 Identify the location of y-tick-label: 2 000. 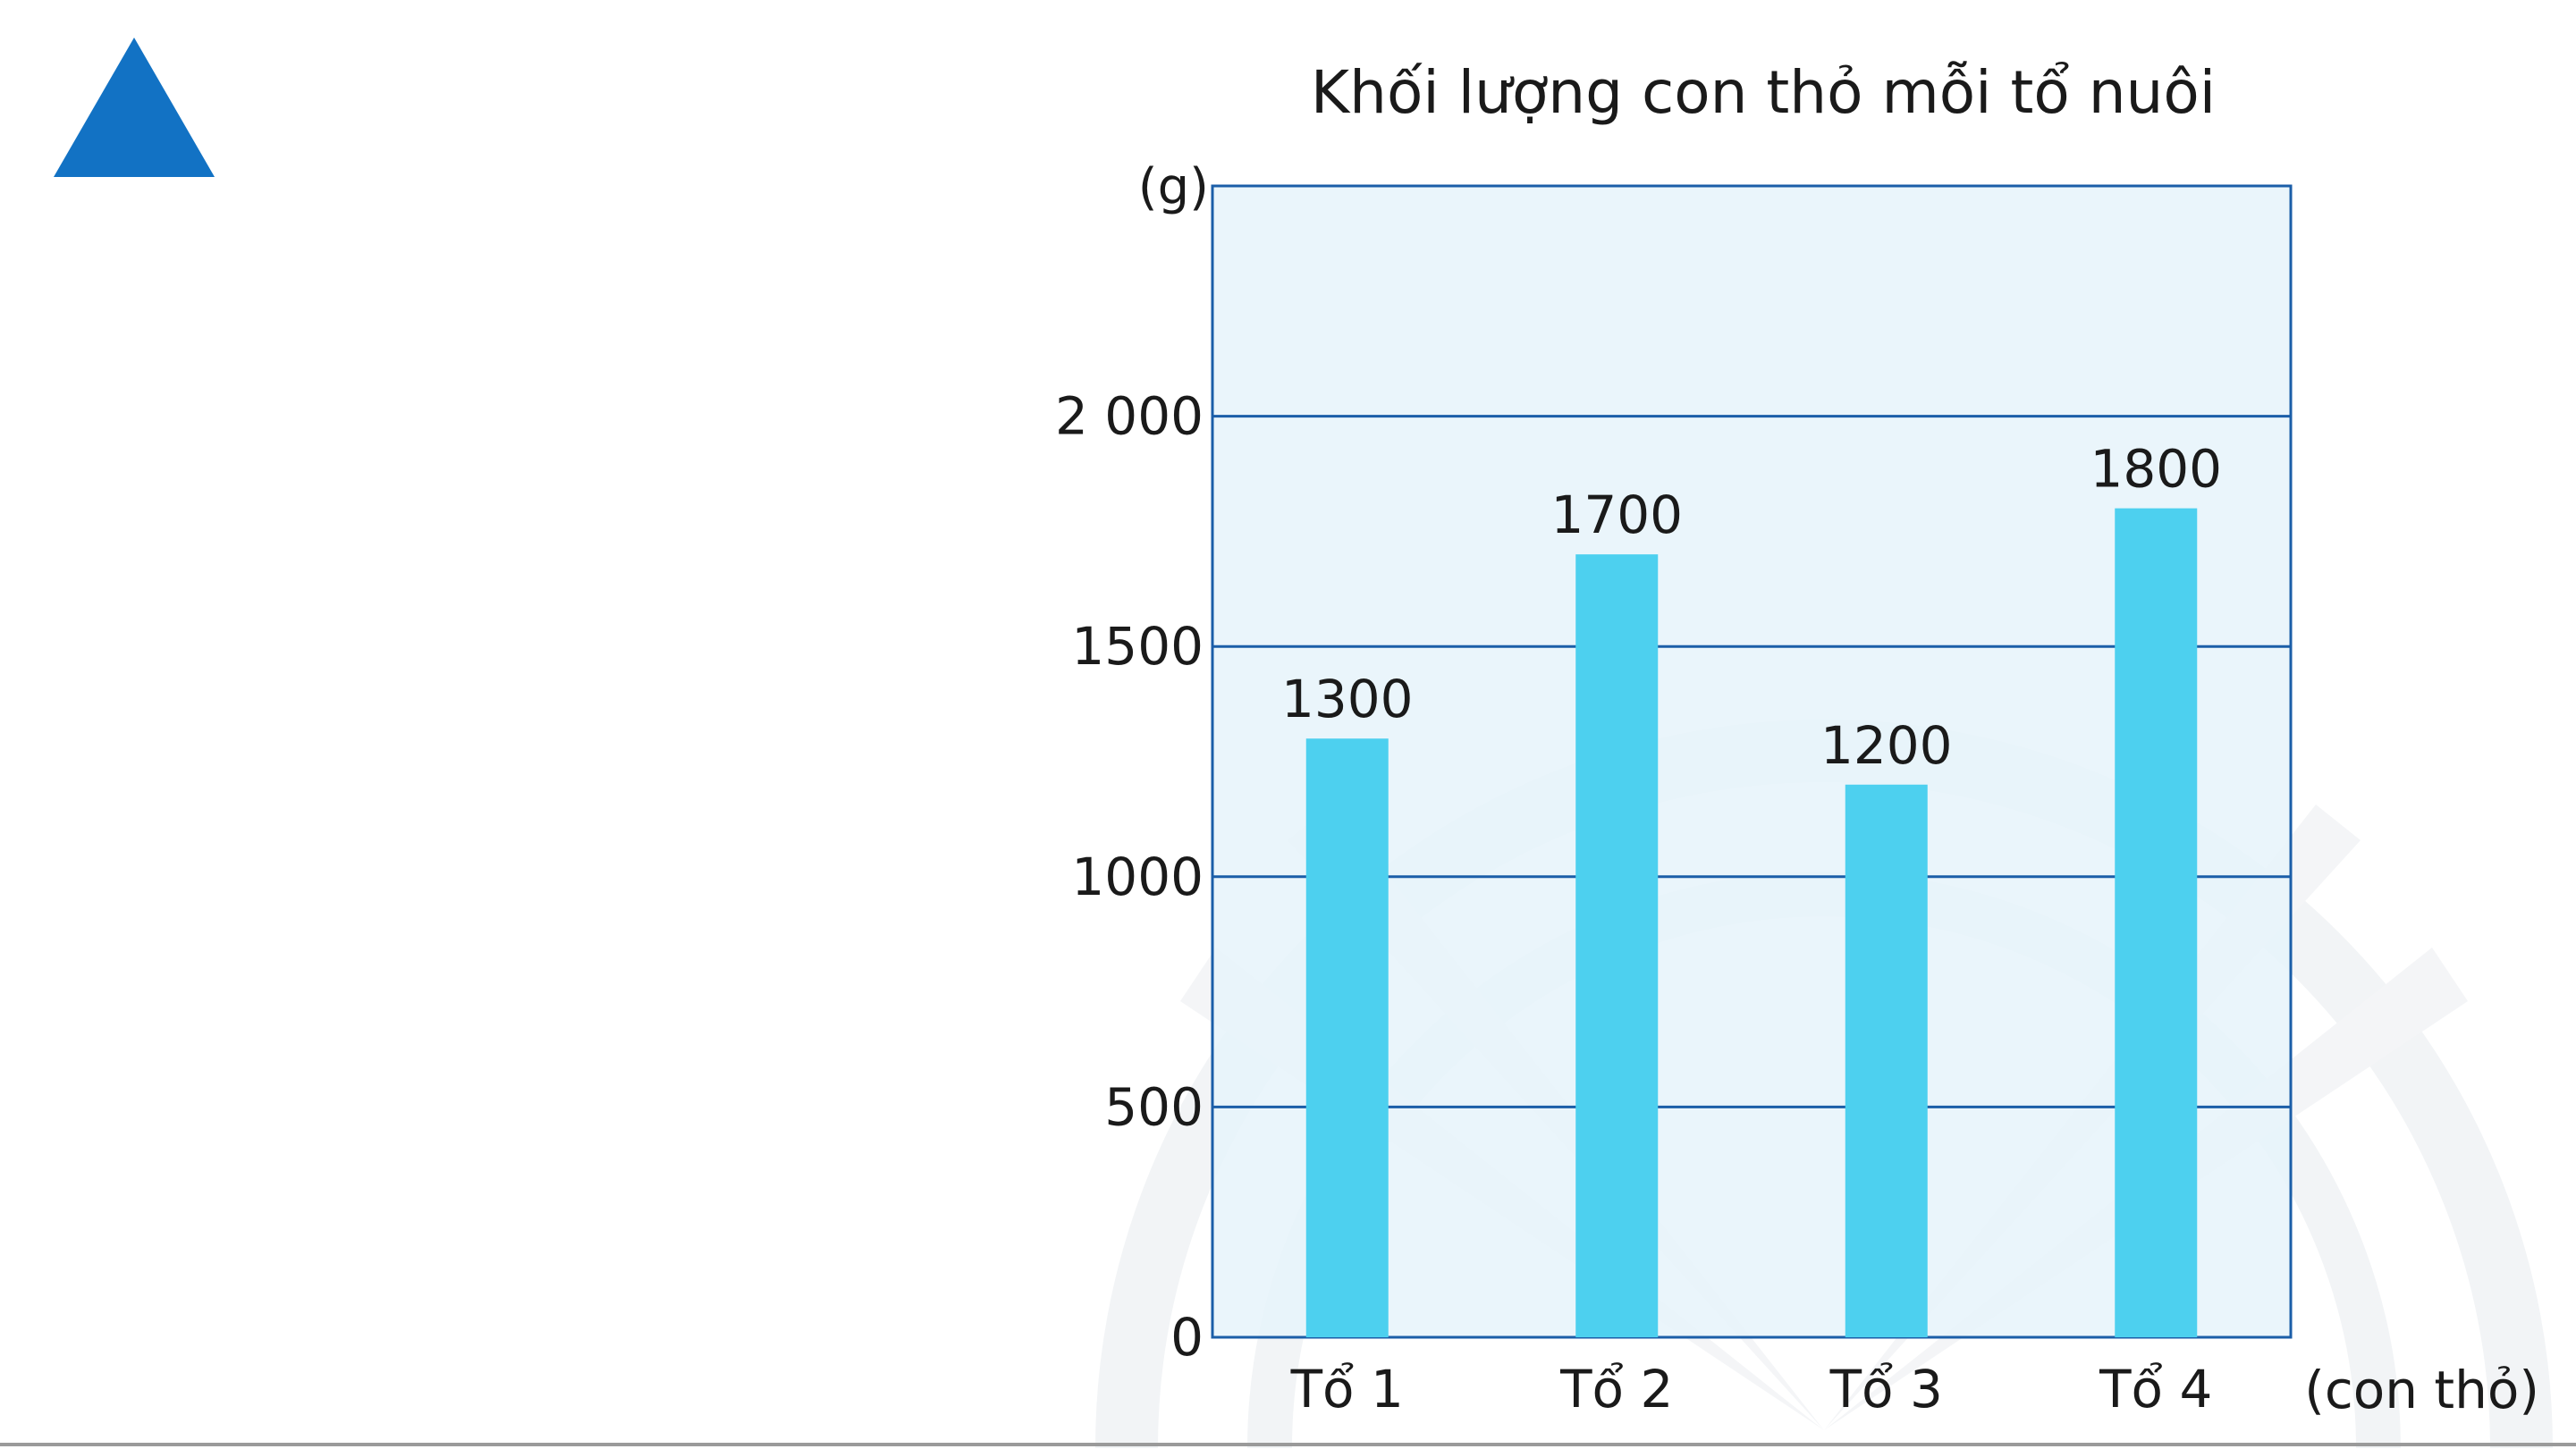
(1129, 416).